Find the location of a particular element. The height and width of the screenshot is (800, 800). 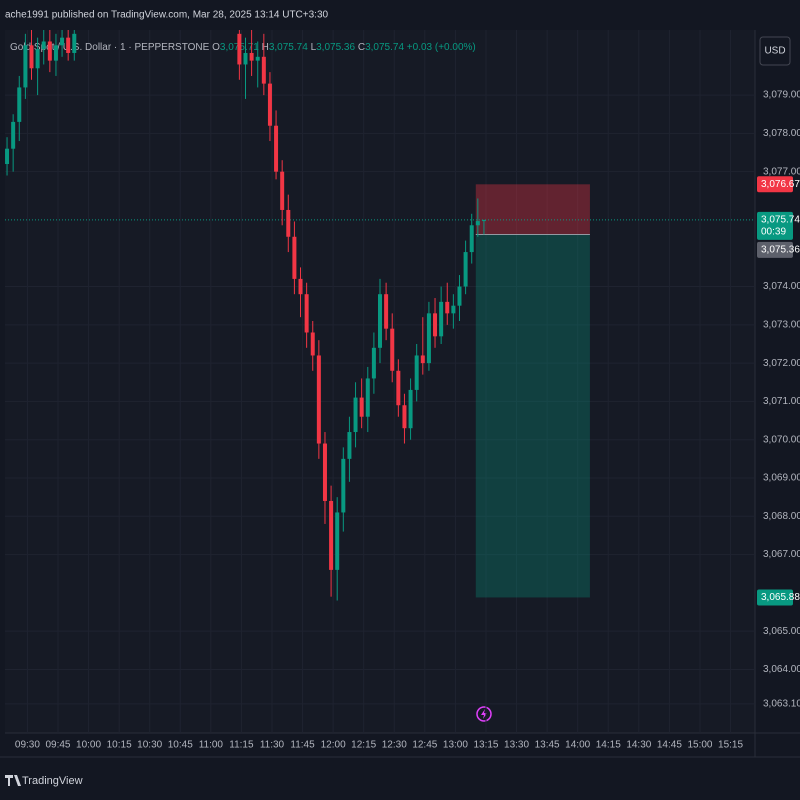

x-tick-label: 12:45 is located at coordinates (424, 745).